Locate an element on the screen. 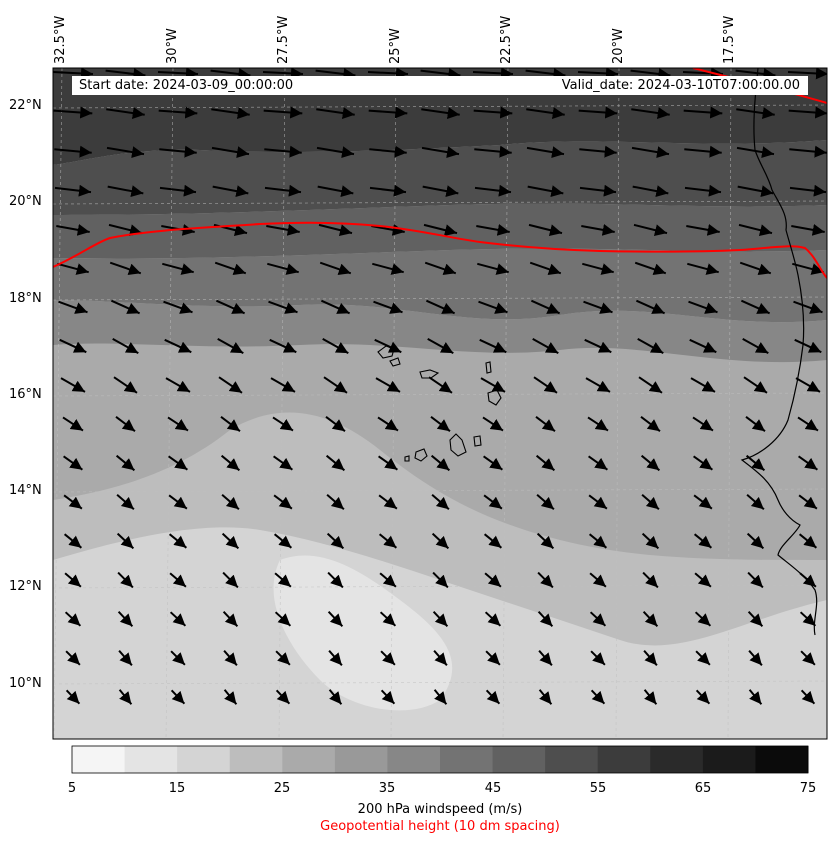 The width and height of the screenshot is (837, 843). lon-label-22-5w: 22.5°W is located at coordinates (506, 39).